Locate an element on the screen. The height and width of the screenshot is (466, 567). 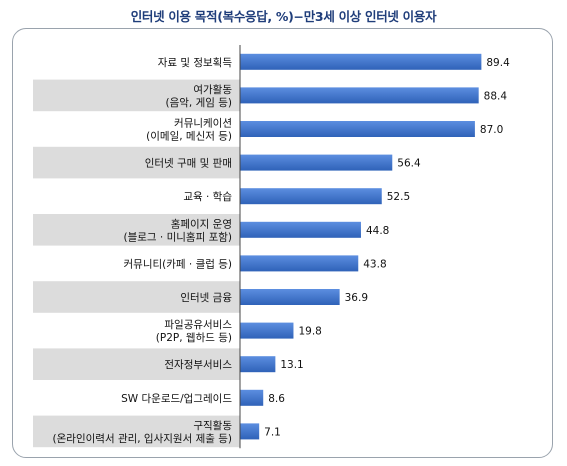
category-label: (이메일, 메신저 등) is located at coordinates (189, 136).